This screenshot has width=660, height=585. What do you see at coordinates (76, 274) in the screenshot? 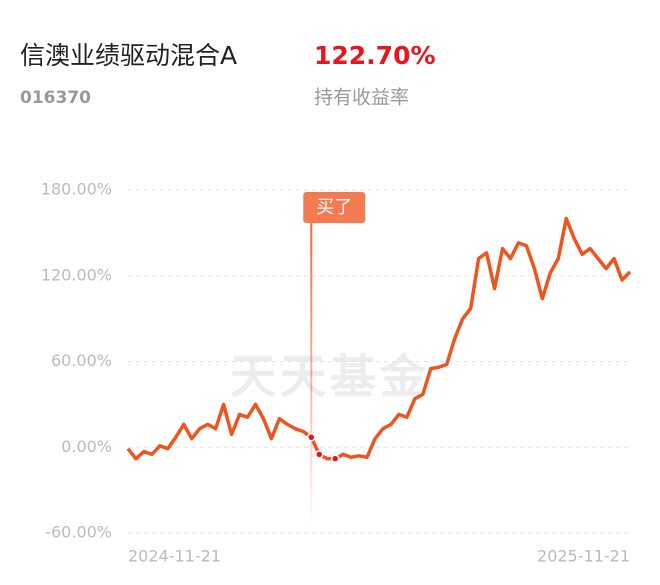
I see `y-tick-label: 120.00%` at bounding box center [76, 274].